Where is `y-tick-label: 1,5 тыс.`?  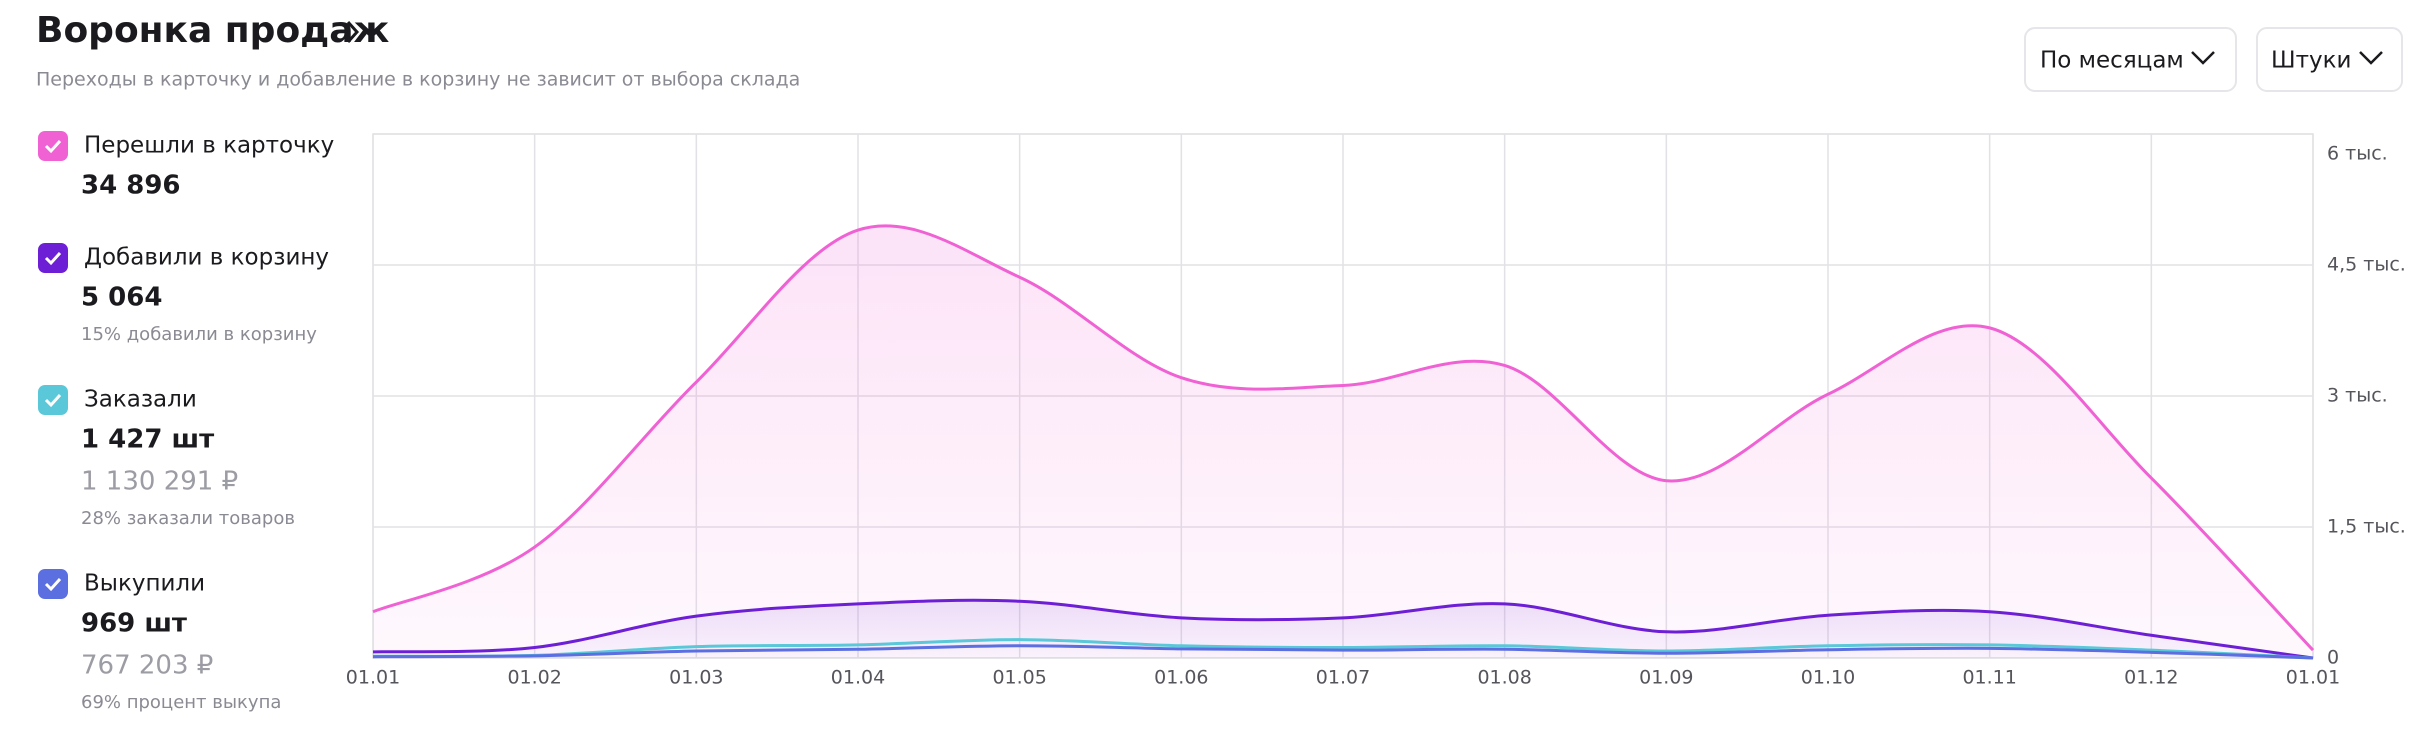
y-tick-label: 1,5 тыс. is located at coordinates (2366, 527).